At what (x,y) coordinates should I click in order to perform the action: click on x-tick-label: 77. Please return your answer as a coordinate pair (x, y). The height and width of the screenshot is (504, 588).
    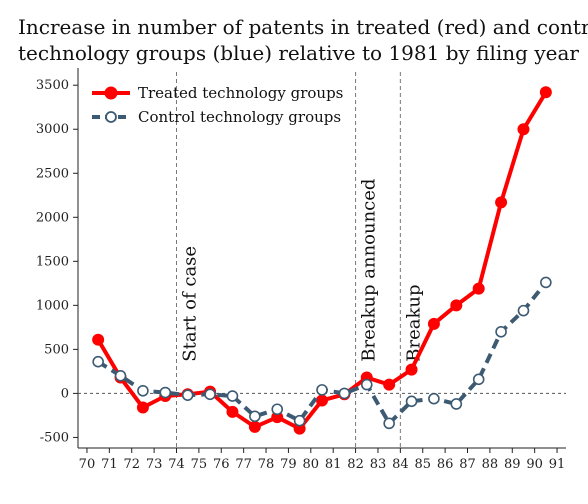
    Looking at the image, I should click on (243, 464).